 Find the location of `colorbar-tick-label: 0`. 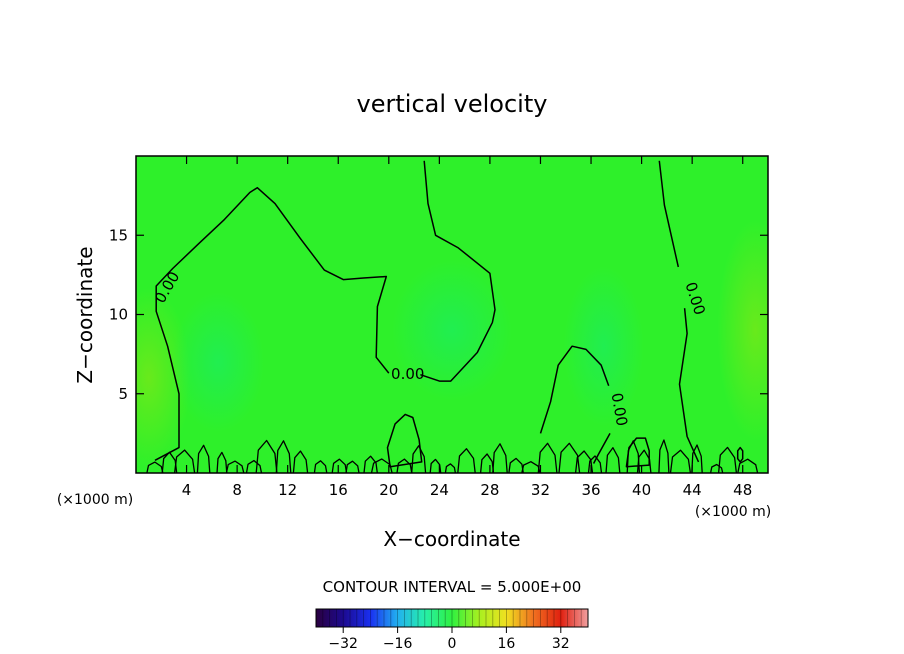

colorbar-tick-label: 0 is located at coordinates (452, 644).